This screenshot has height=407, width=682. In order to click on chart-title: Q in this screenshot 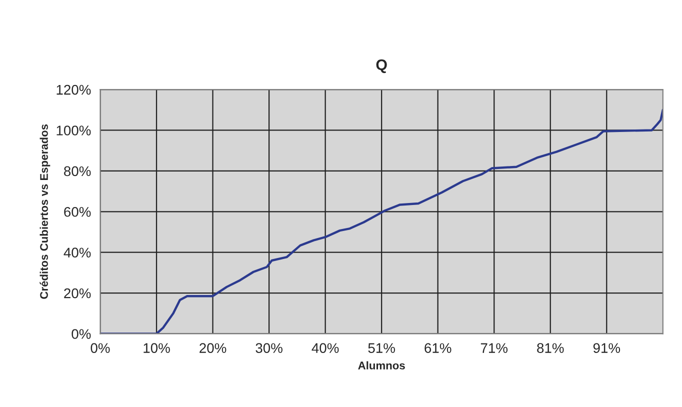, I will do `click(381, 66)`.